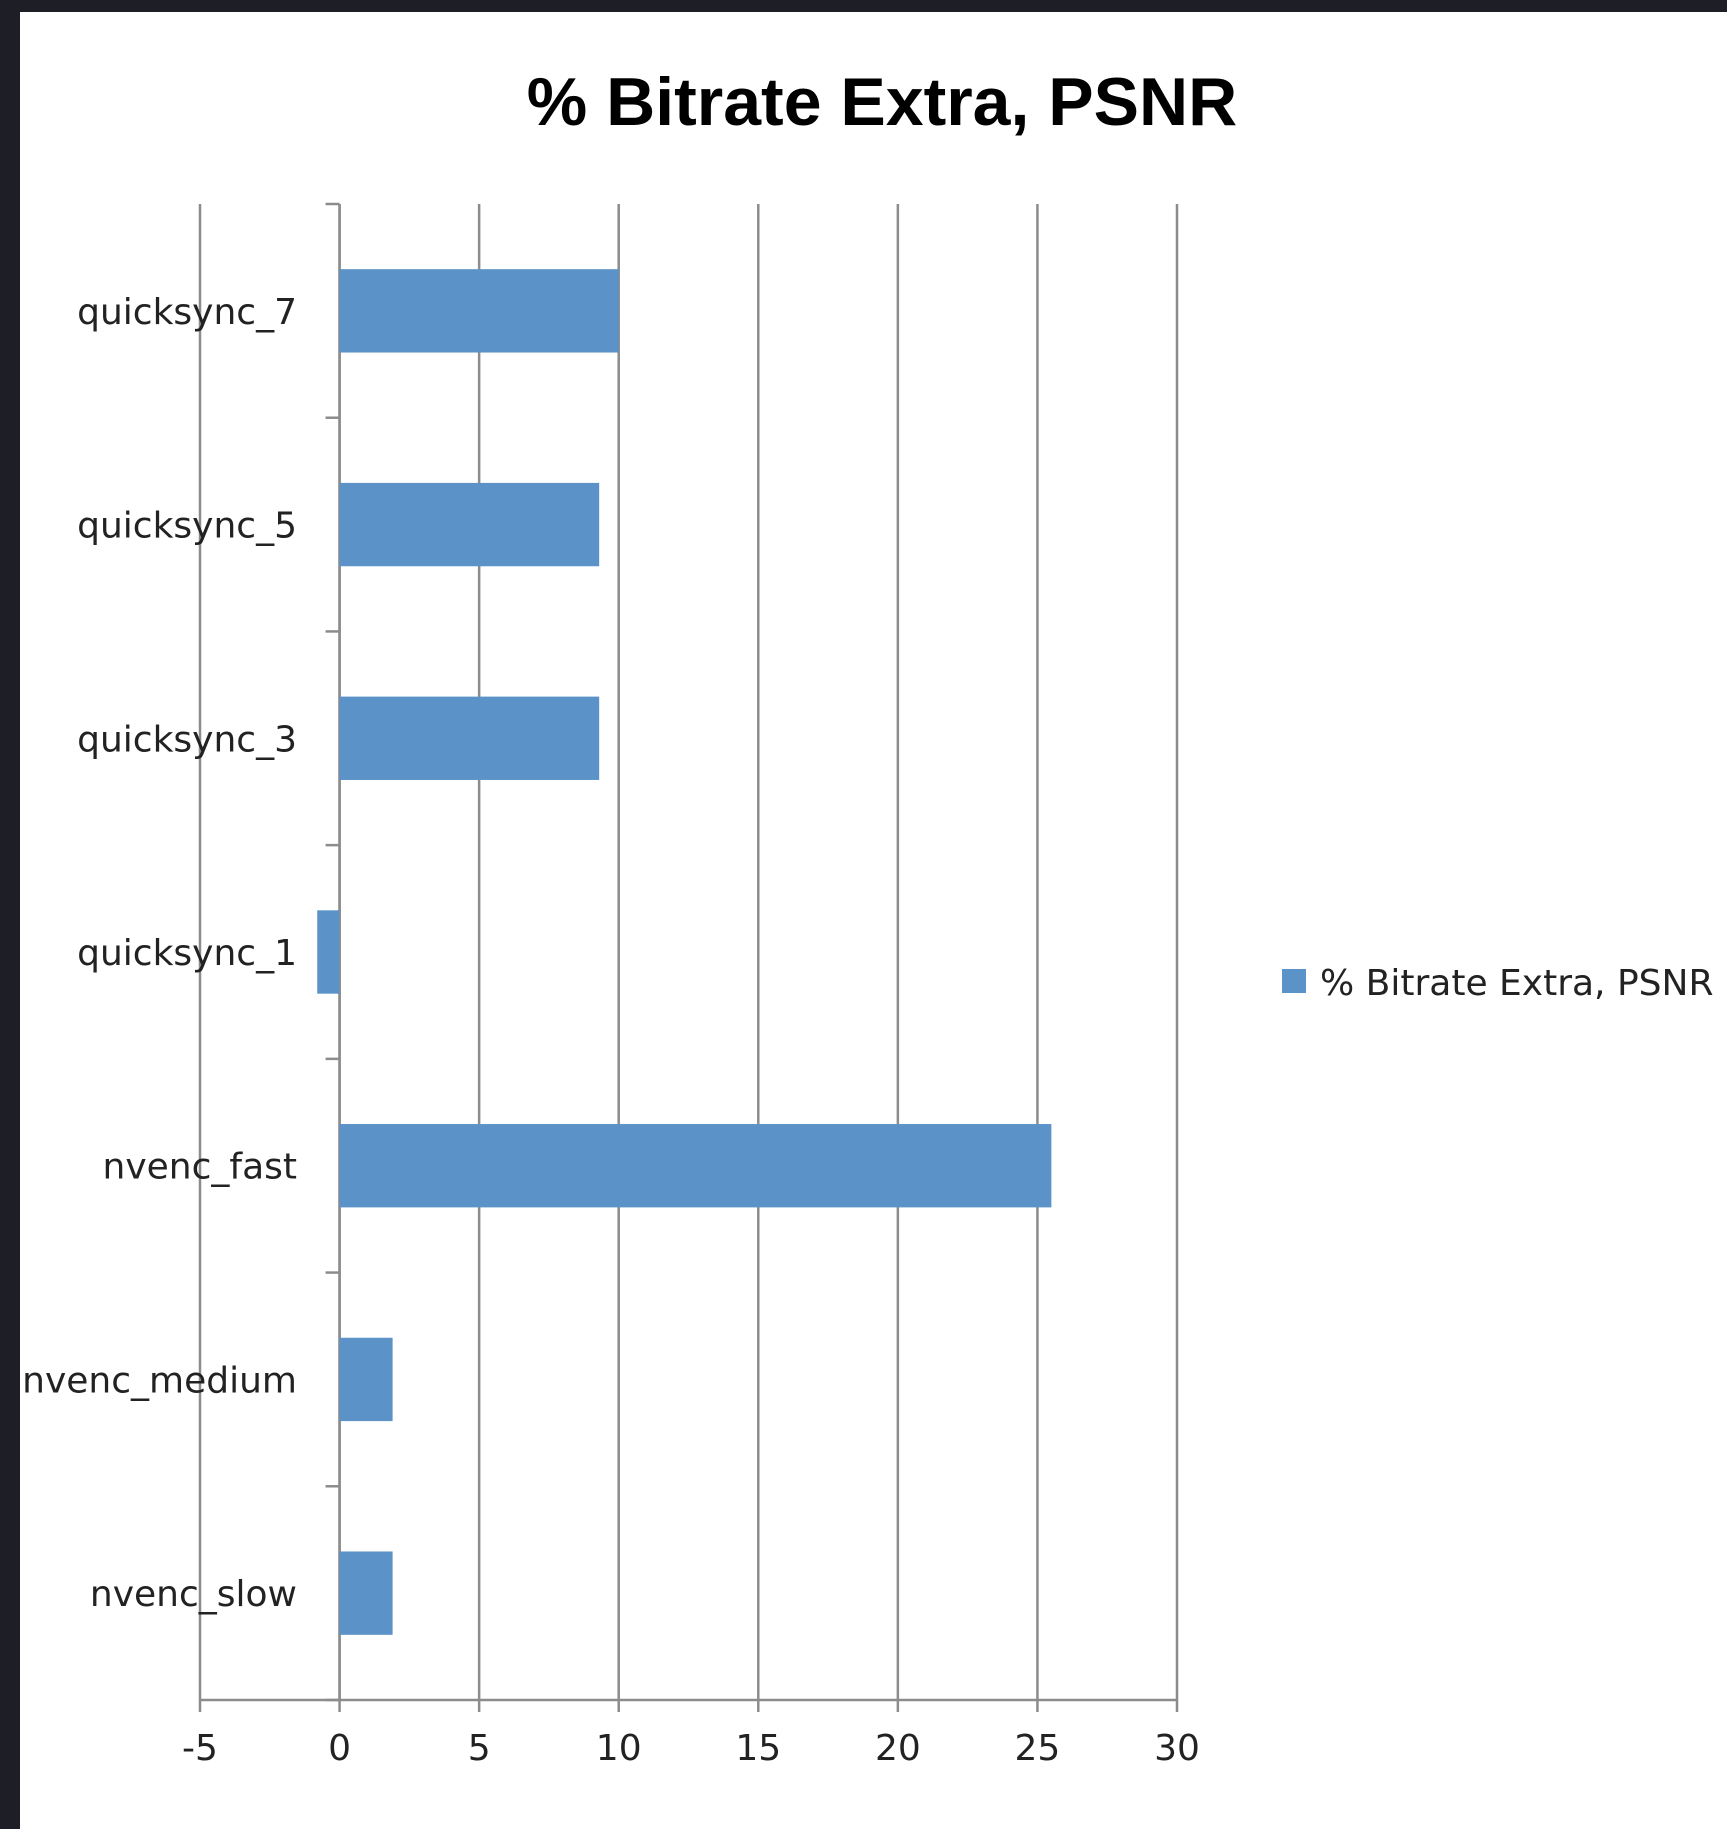 Image resolution: width=1727 pixels, height=1829 pixels. I want to click on category-label: nvenc_slow, so click(193, 1594).